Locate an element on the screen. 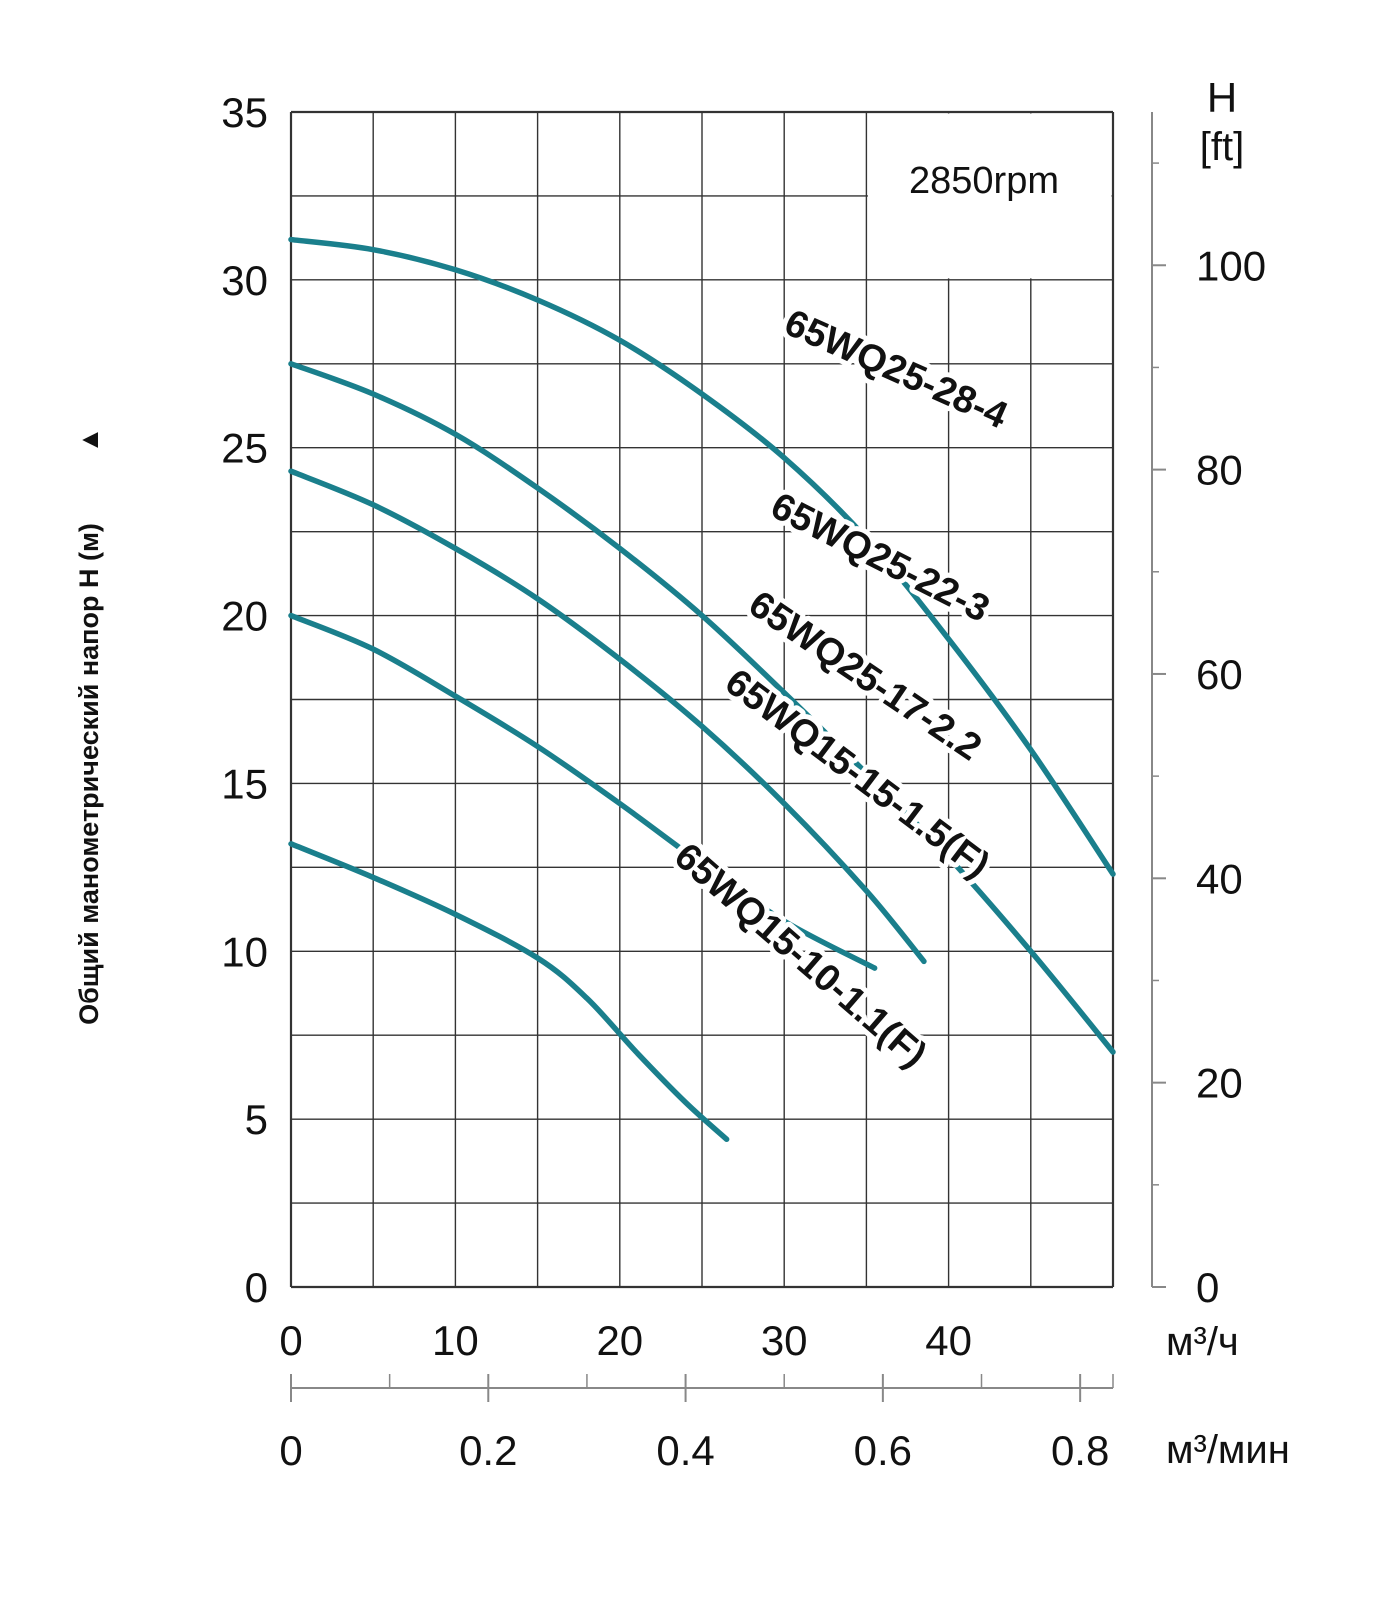 This screenshot has width=1400, height=1600. y-axis-title-group: Общий манометрический напор H (м) ▲ is located at coordinates (89, 726).